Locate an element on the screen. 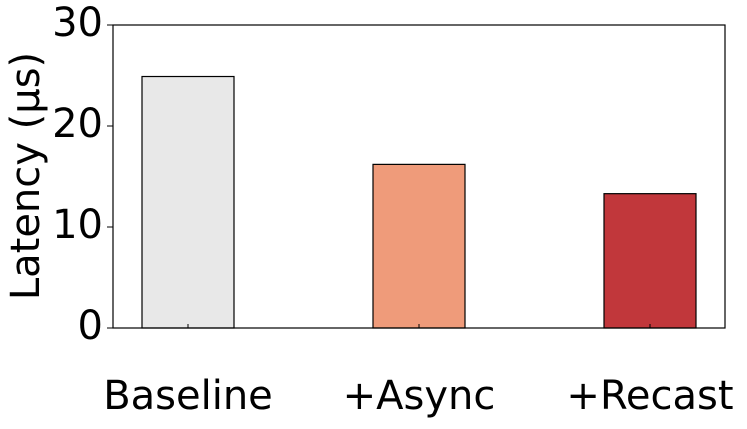 The image size is (747, 429). y-tick-label: 0 is located at coordinates (90, 326).